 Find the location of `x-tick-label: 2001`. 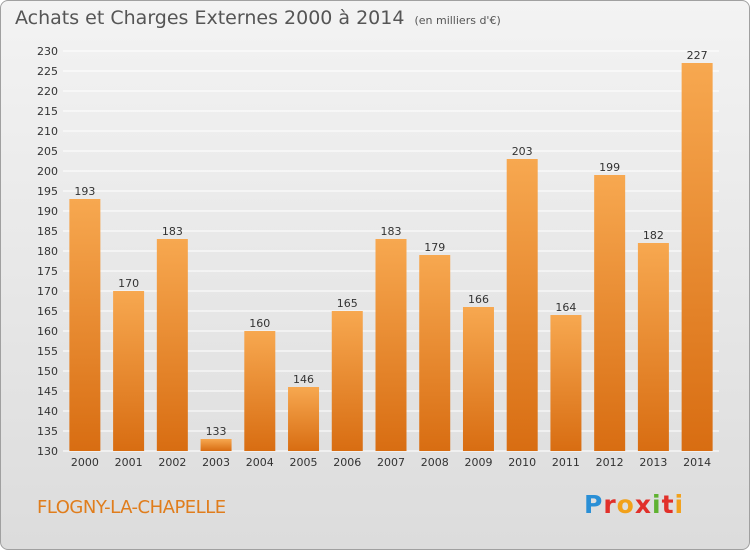

x-tick-label: 2001 is located at coordinates (129, 462).